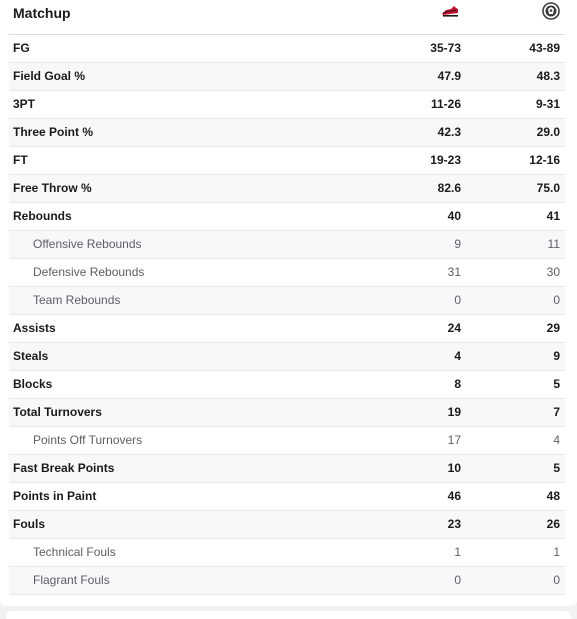 The width and height of the screenshot is (577, 619). I want to click on stat-row-team-rebounds: Team Rebounds 0 0, so click(287, 301).